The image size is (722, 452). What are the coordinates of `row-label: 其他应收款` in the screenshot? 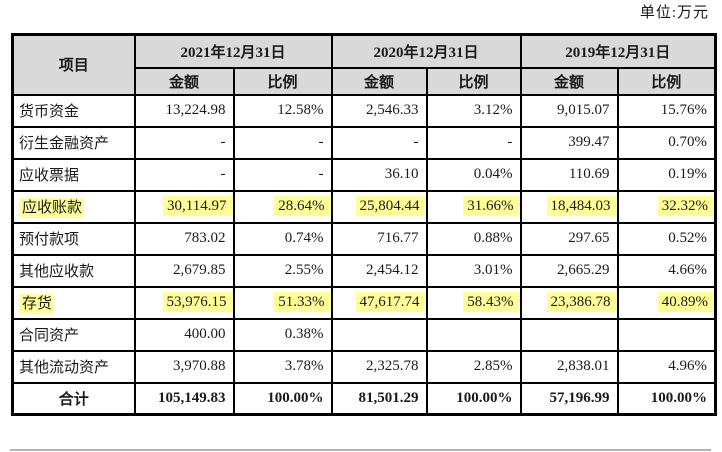 It's located at (73, 270).